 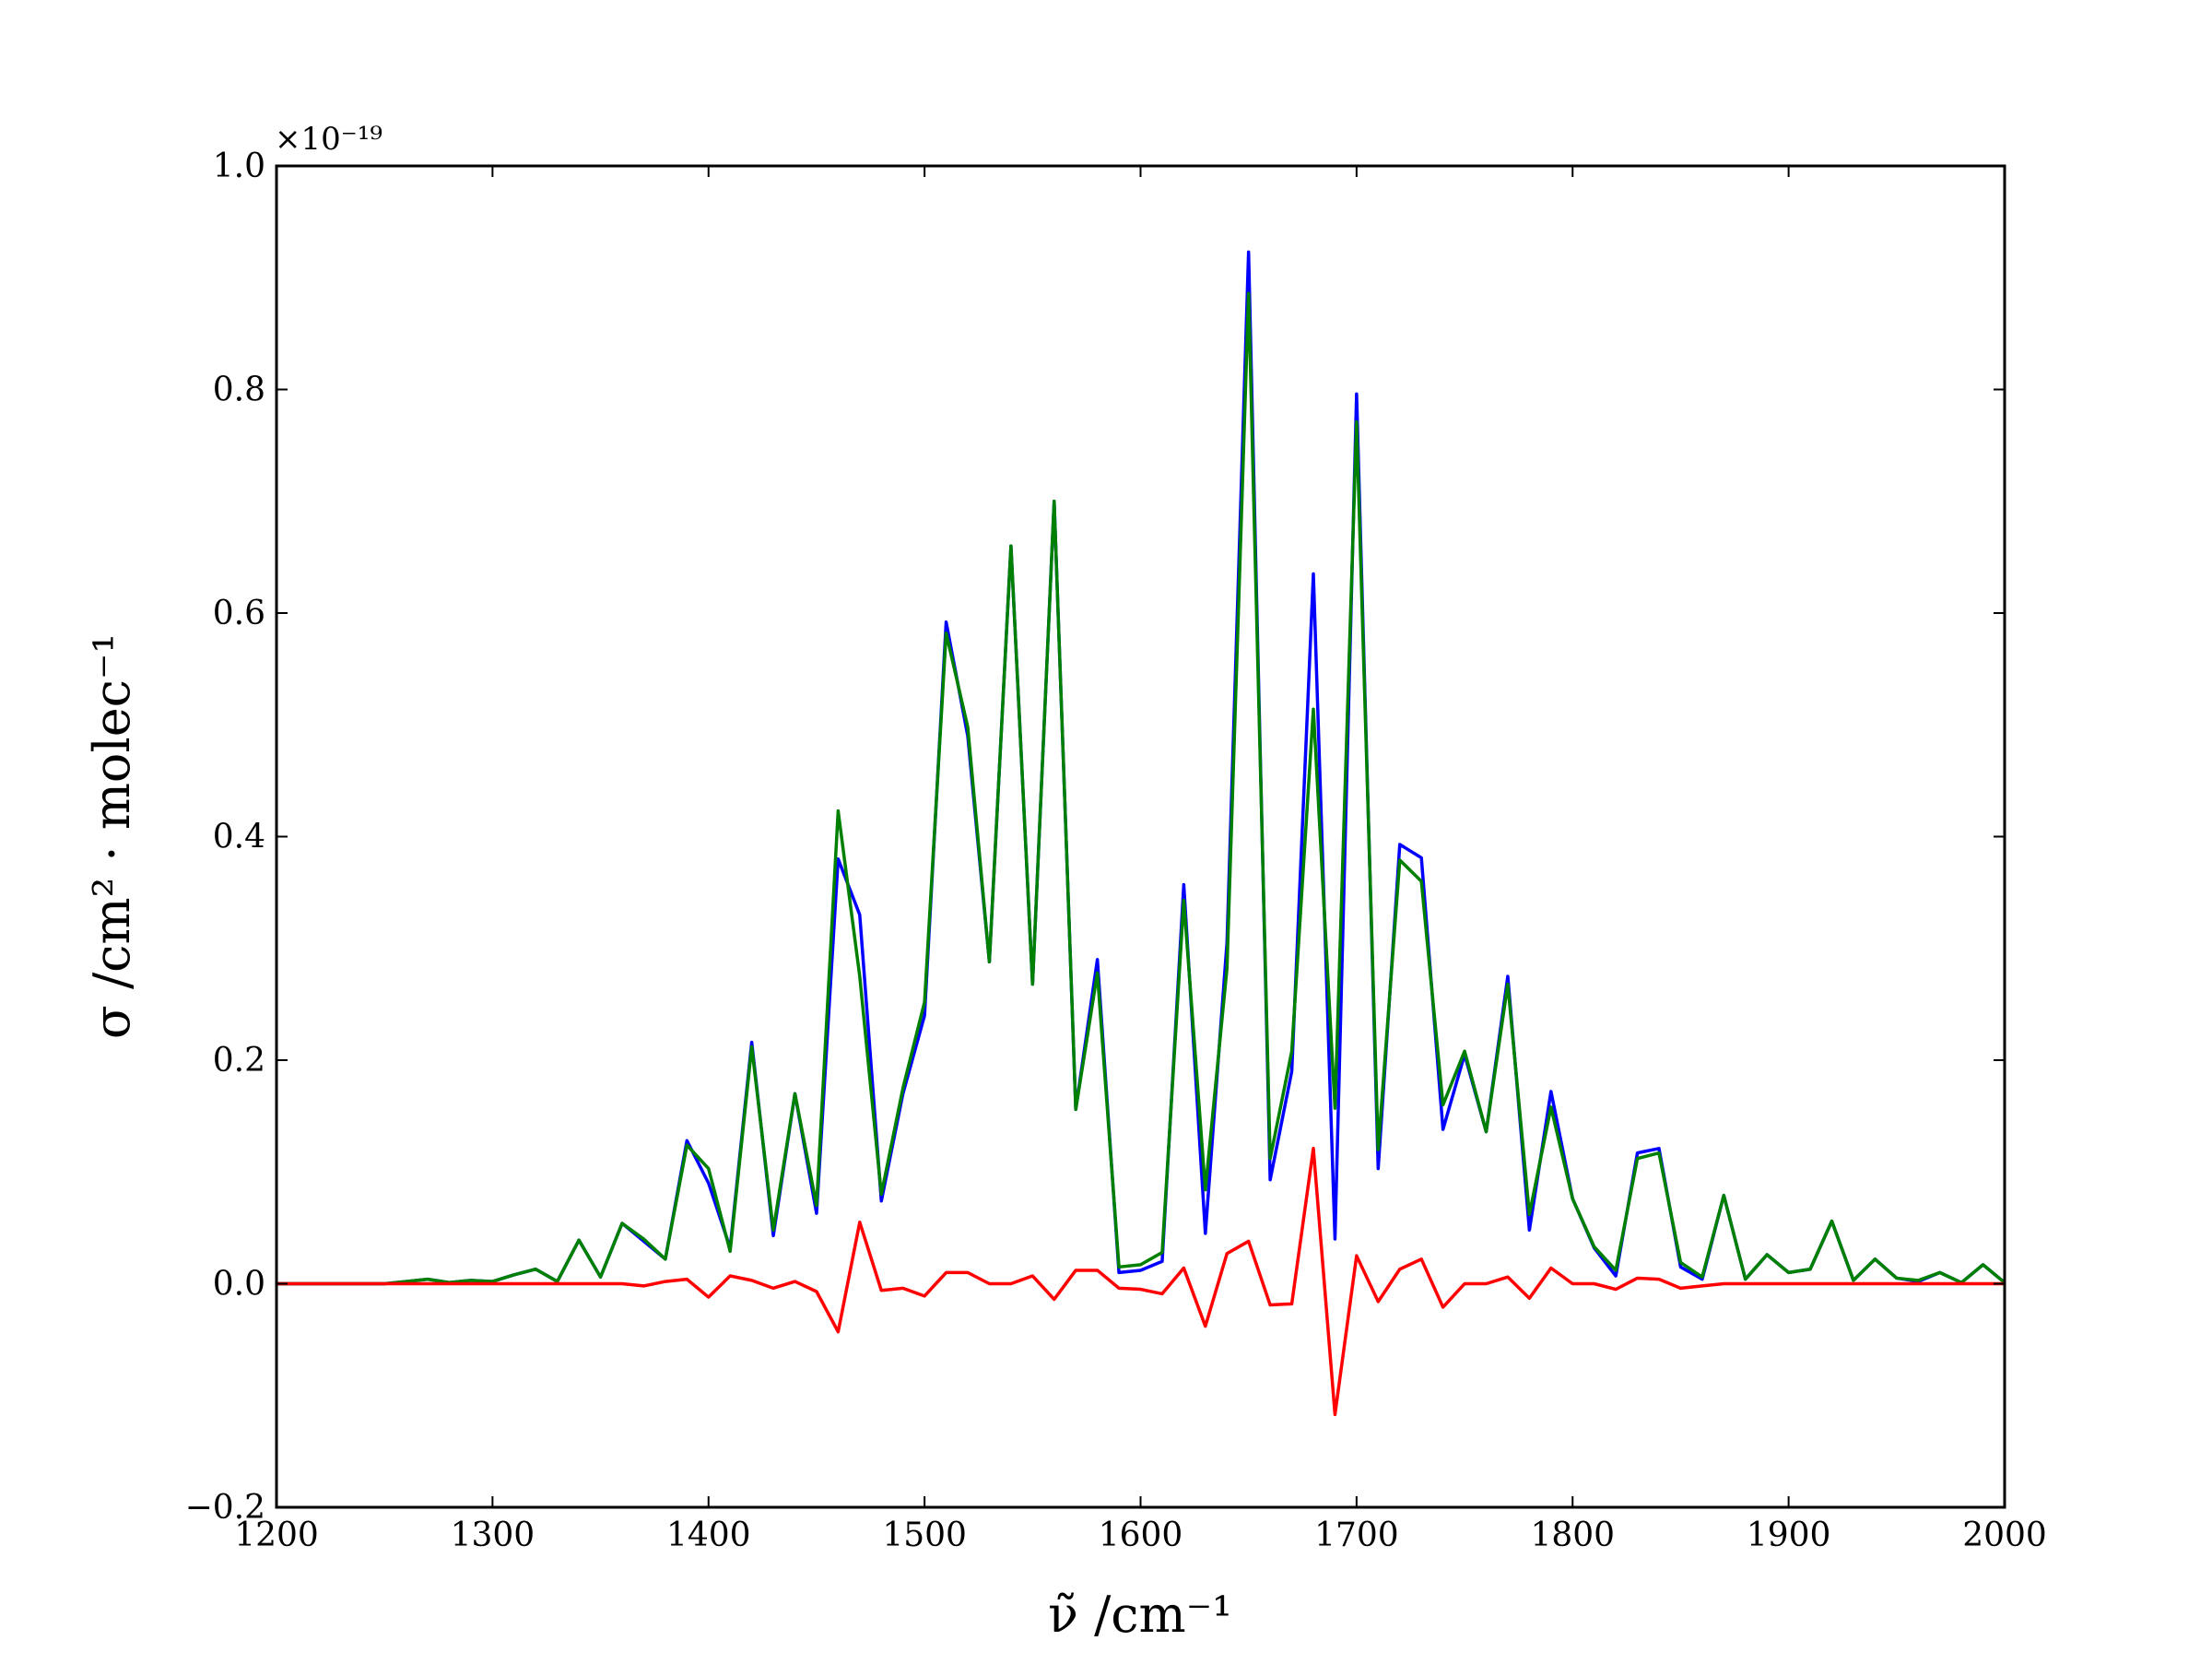 I want to click on x-tick-label: 1700, so click(x=1356, y=1535).